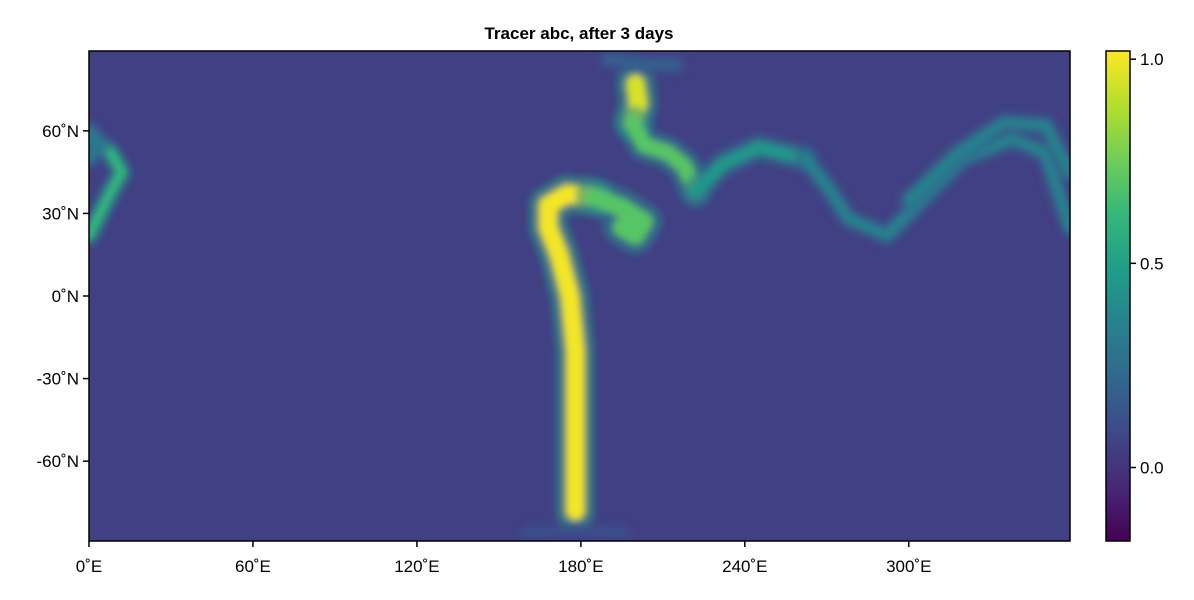 The image size is (1194, 600). Describe the element at coordinates (503, 558) in the screenshot. I see `x-axis: 0˚E 60˚E 120˚E 180˚E 240˚E 300˚E` at that location.